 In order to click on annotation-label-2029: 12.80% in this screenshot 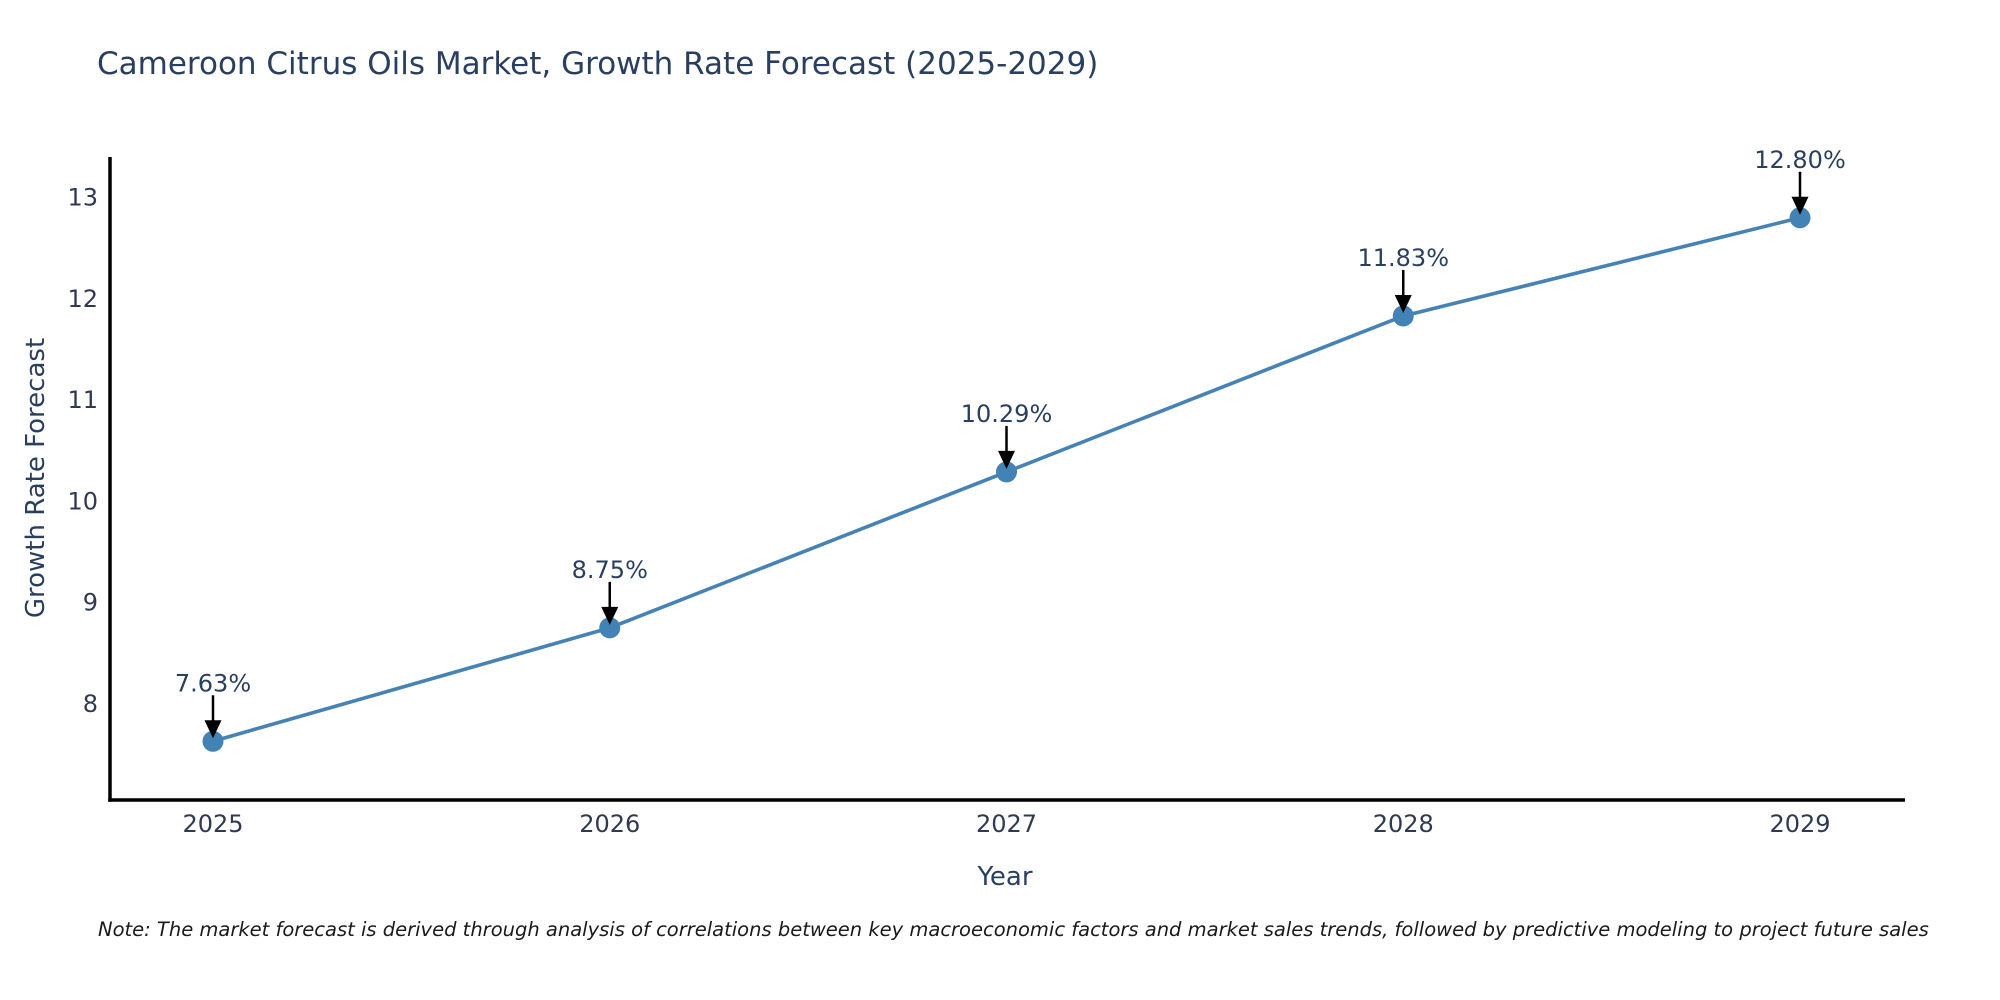, I will do `click(1800, 160)`.